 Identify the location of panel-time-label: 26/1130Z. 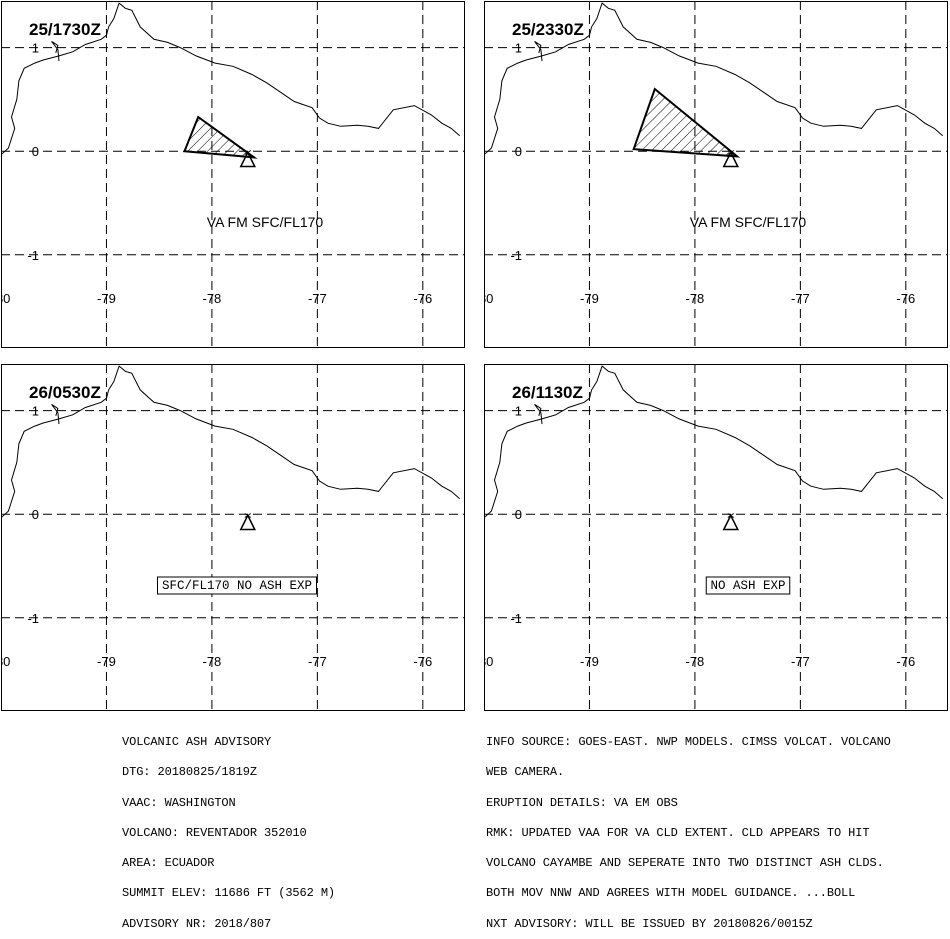
(547, 392).